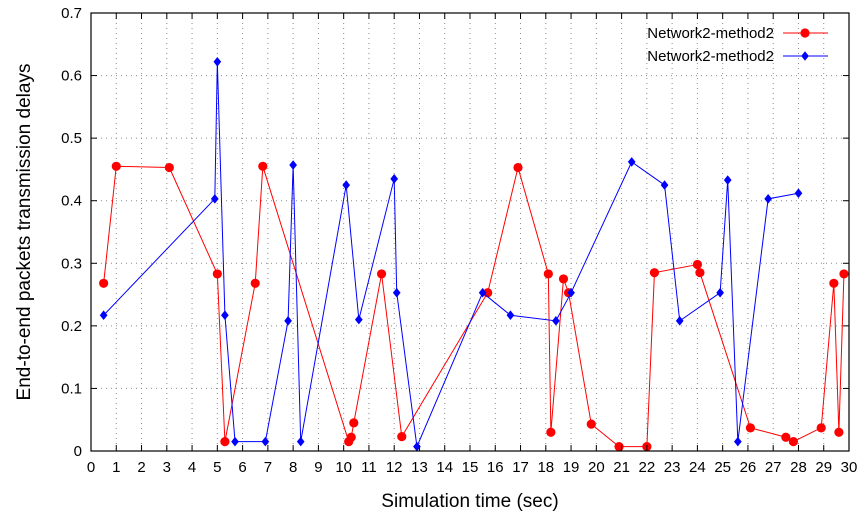 The height and width of the screenshot is (519, 862). I want to click on x-tick-label: 26, so click(748, 467).